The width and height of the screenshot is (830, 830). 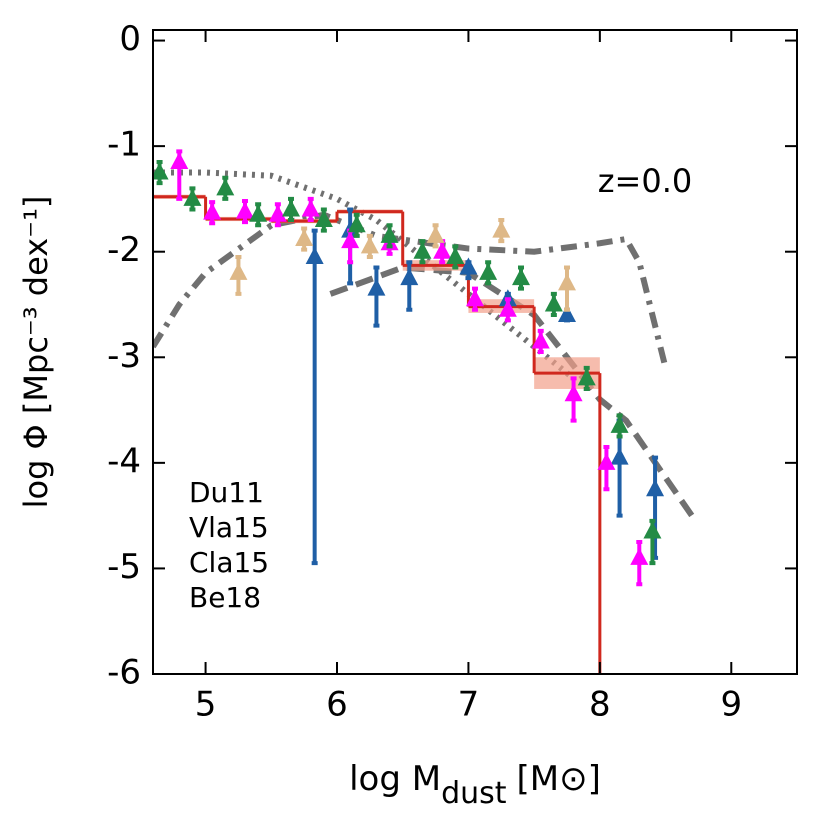 What do you see at coordinates (124, 461) in the screenshot?
I see `y-tick-label: -4` at bounding box center [124, 461].